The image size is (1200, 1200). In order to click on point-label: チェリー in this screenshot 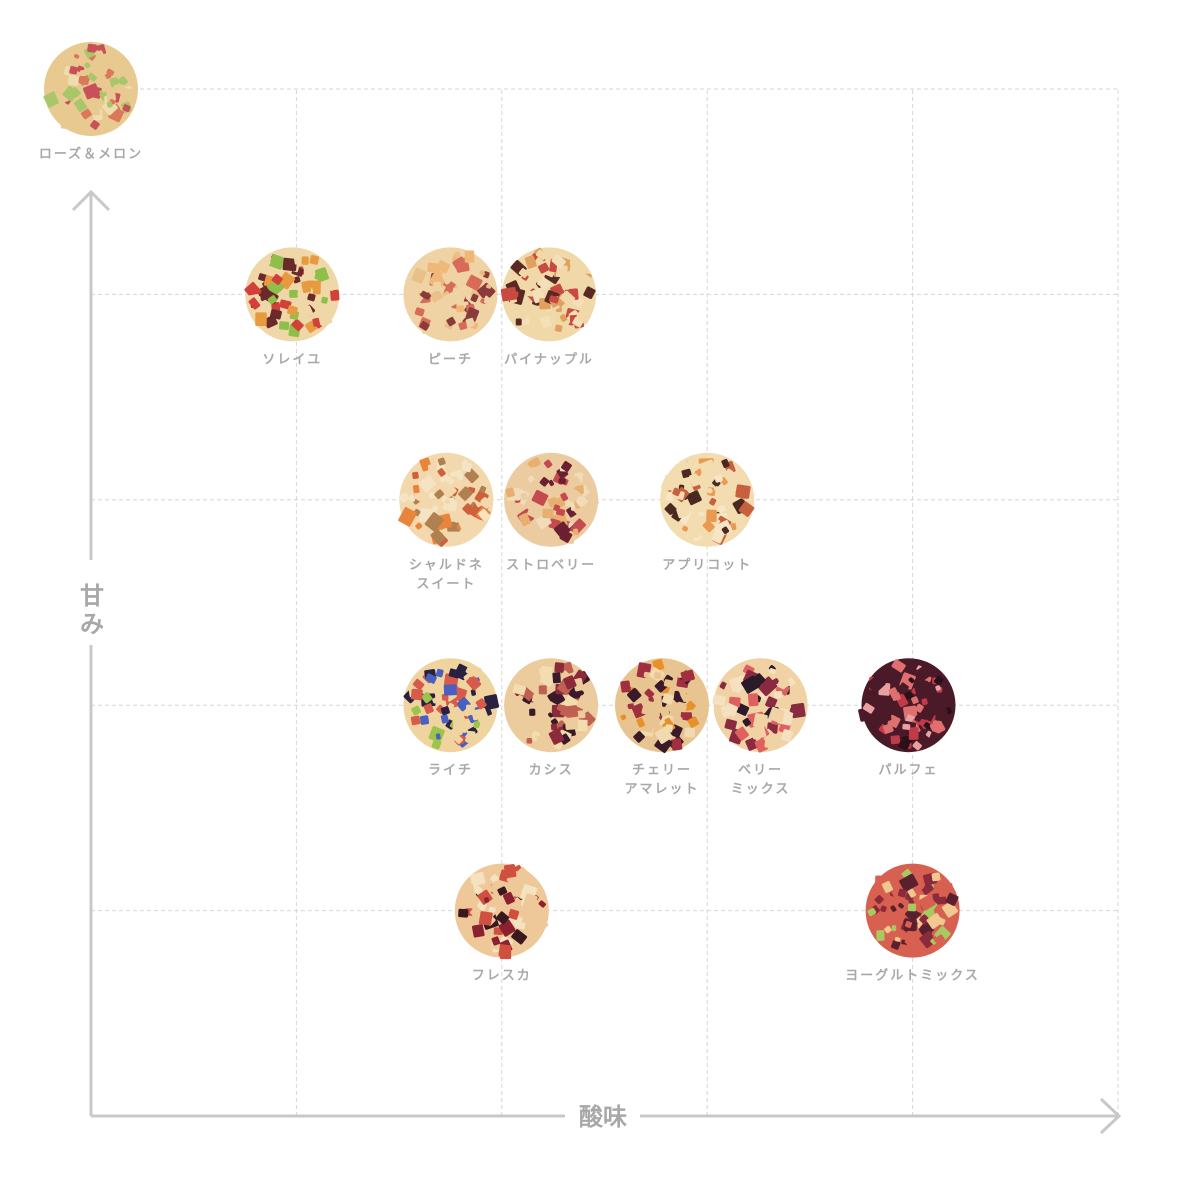, I will do `click(662, 770)`.